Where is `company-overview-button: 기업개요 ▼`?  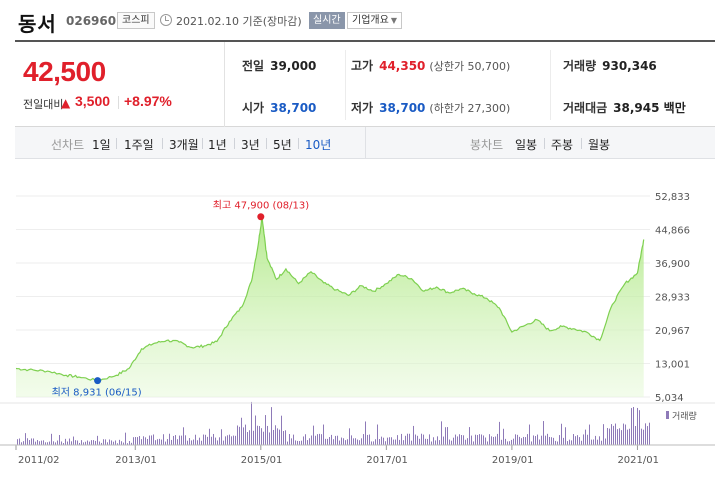
company-overview-button: 기업개요 ▼ is located at coordinates (374, 20).